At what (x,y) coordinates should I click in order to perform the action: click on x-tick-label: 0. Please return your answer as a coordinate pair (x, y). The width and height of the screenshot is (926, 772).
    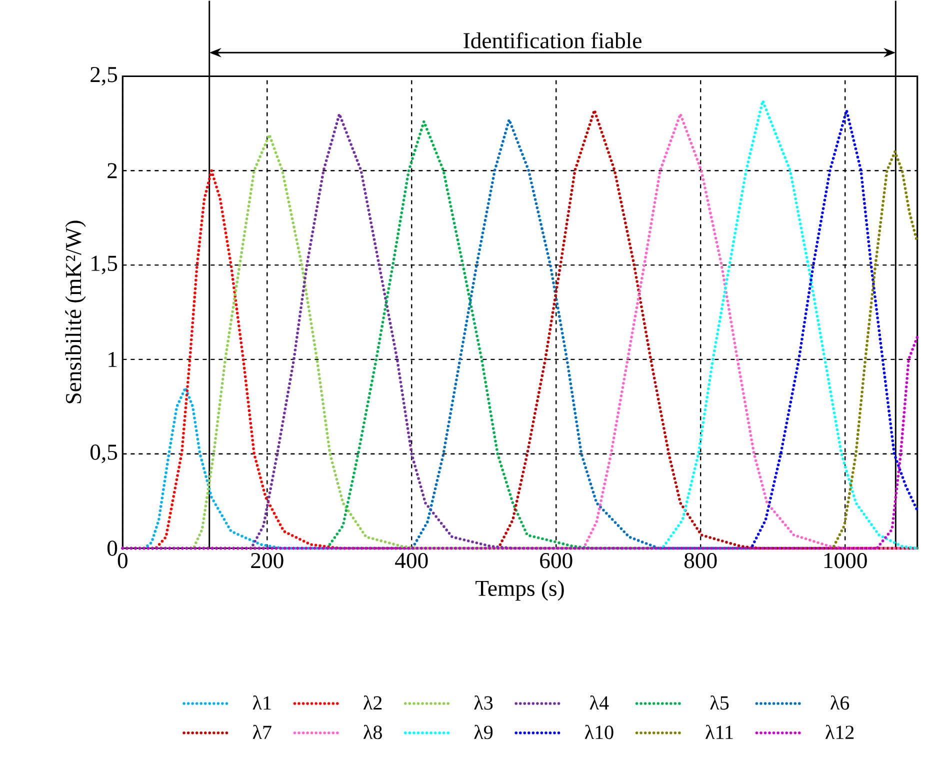
    Looking at the image, I should click on (123, 560).